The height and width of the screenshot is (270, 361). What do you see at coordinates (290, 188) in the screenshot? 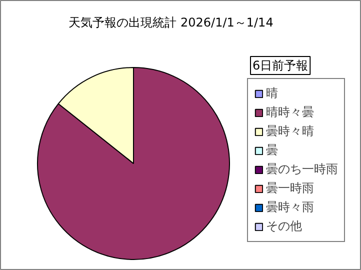
I see `legend-label: 曇一時雨` at bounding box center [290, 188].